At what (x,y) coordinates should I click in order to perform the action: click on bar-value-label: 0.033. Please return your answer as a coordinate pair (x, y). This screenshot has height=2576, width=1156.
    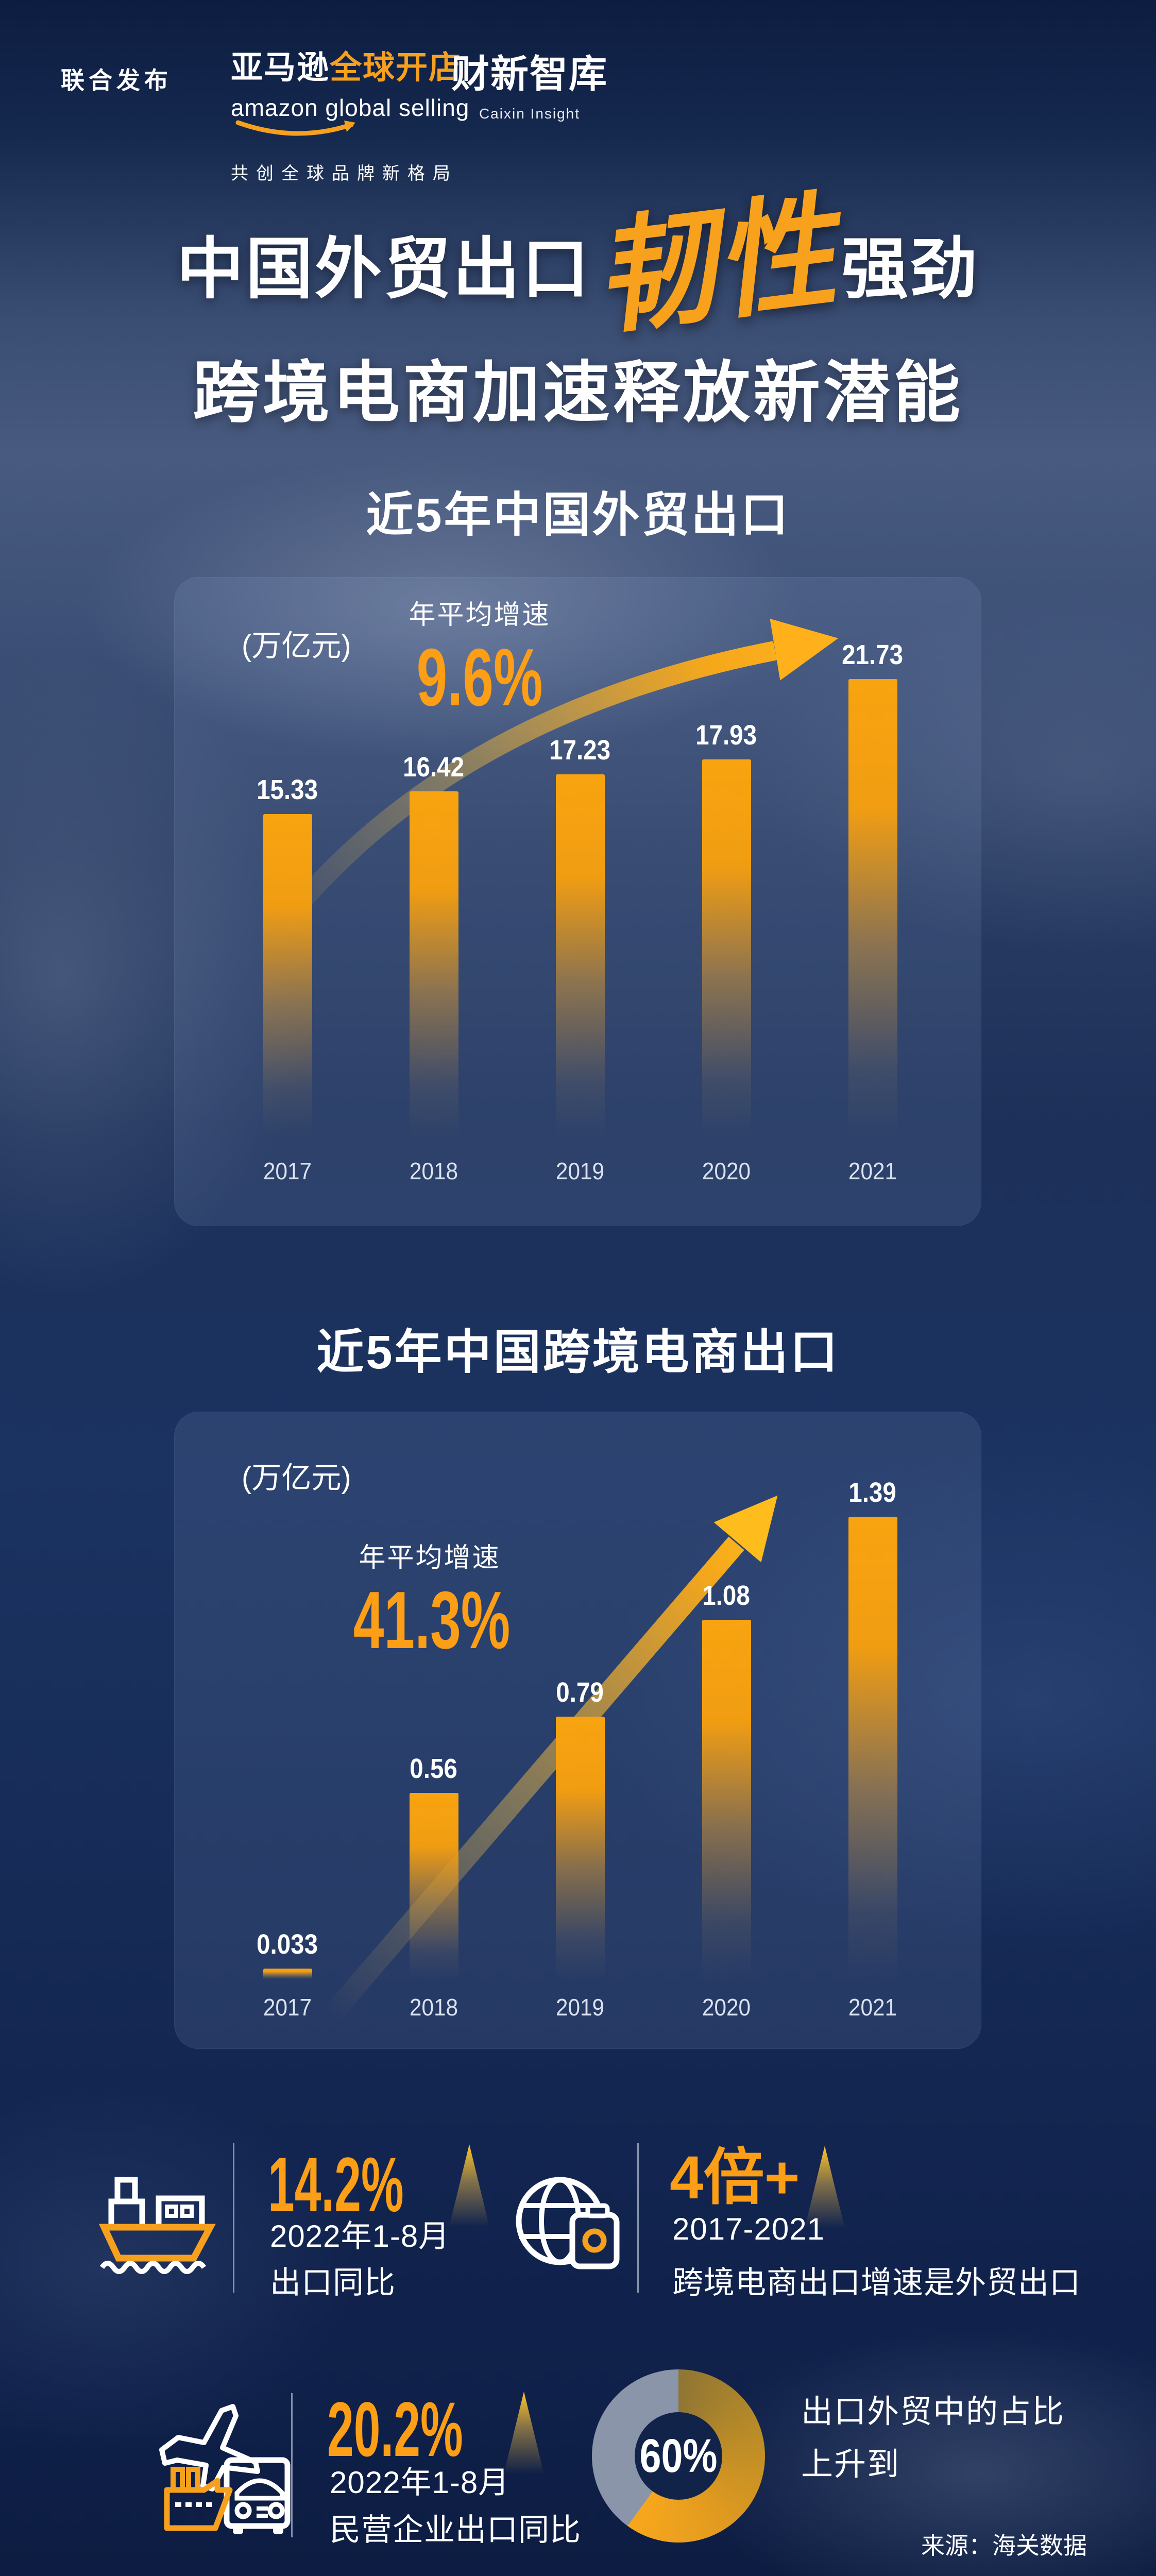
    Looking at the image, I should click on (287, 1944).